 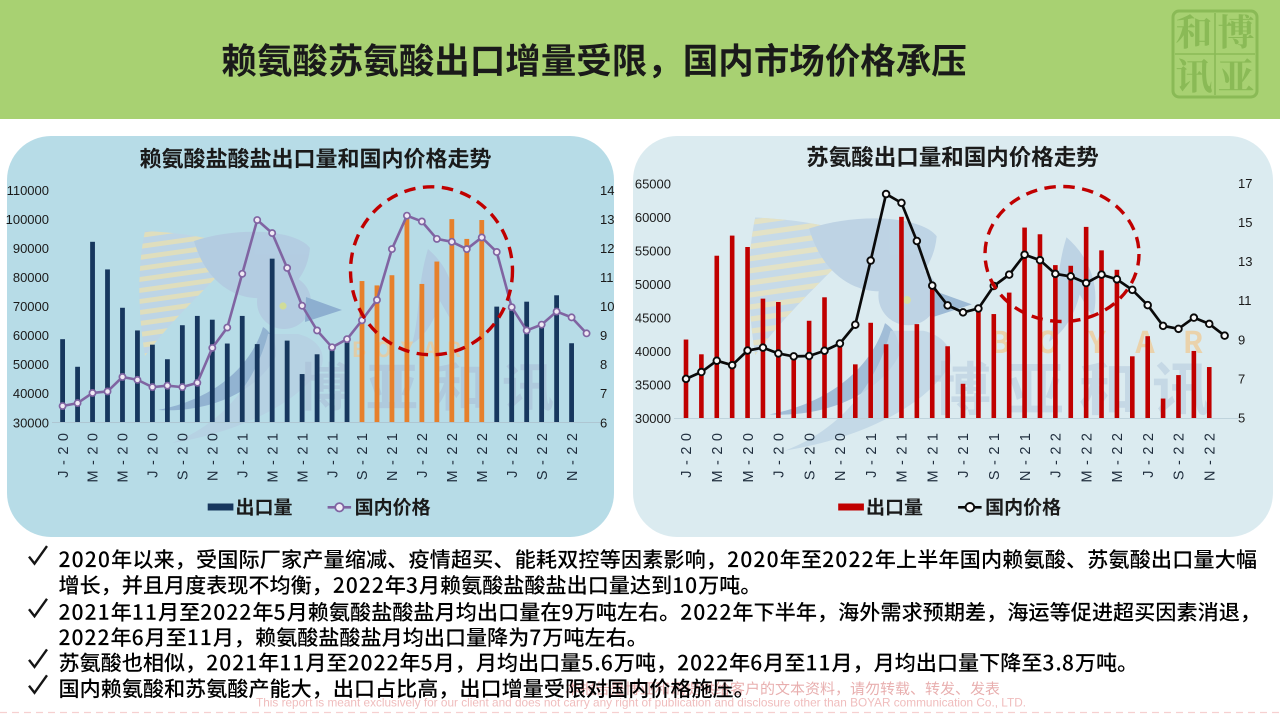 What do you see at coordinates (27, 219) in the screenshot?
I see `svg-text: 100000` at bounding box center [27, 219].